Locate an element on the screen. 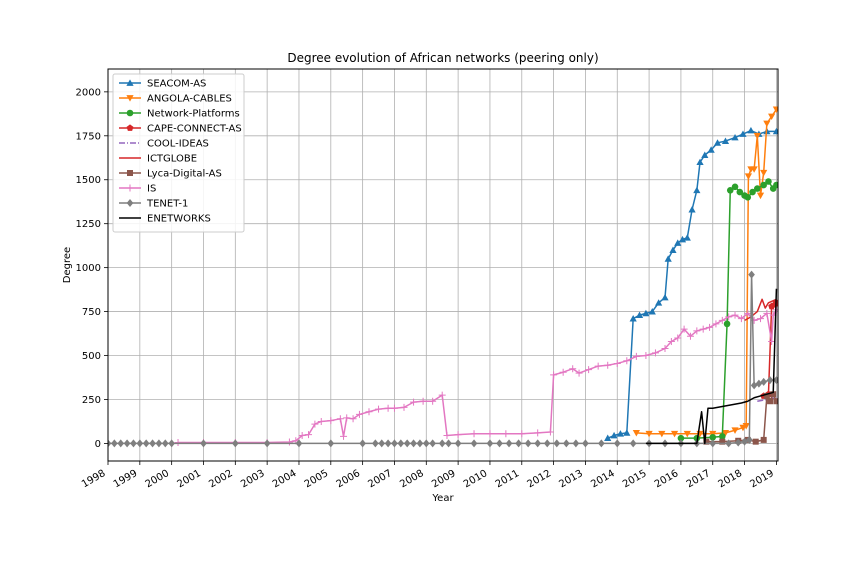 The height and width of the screenshot is (576, 864). y-tick-label: 1750 is located at coordinates (88, 136).